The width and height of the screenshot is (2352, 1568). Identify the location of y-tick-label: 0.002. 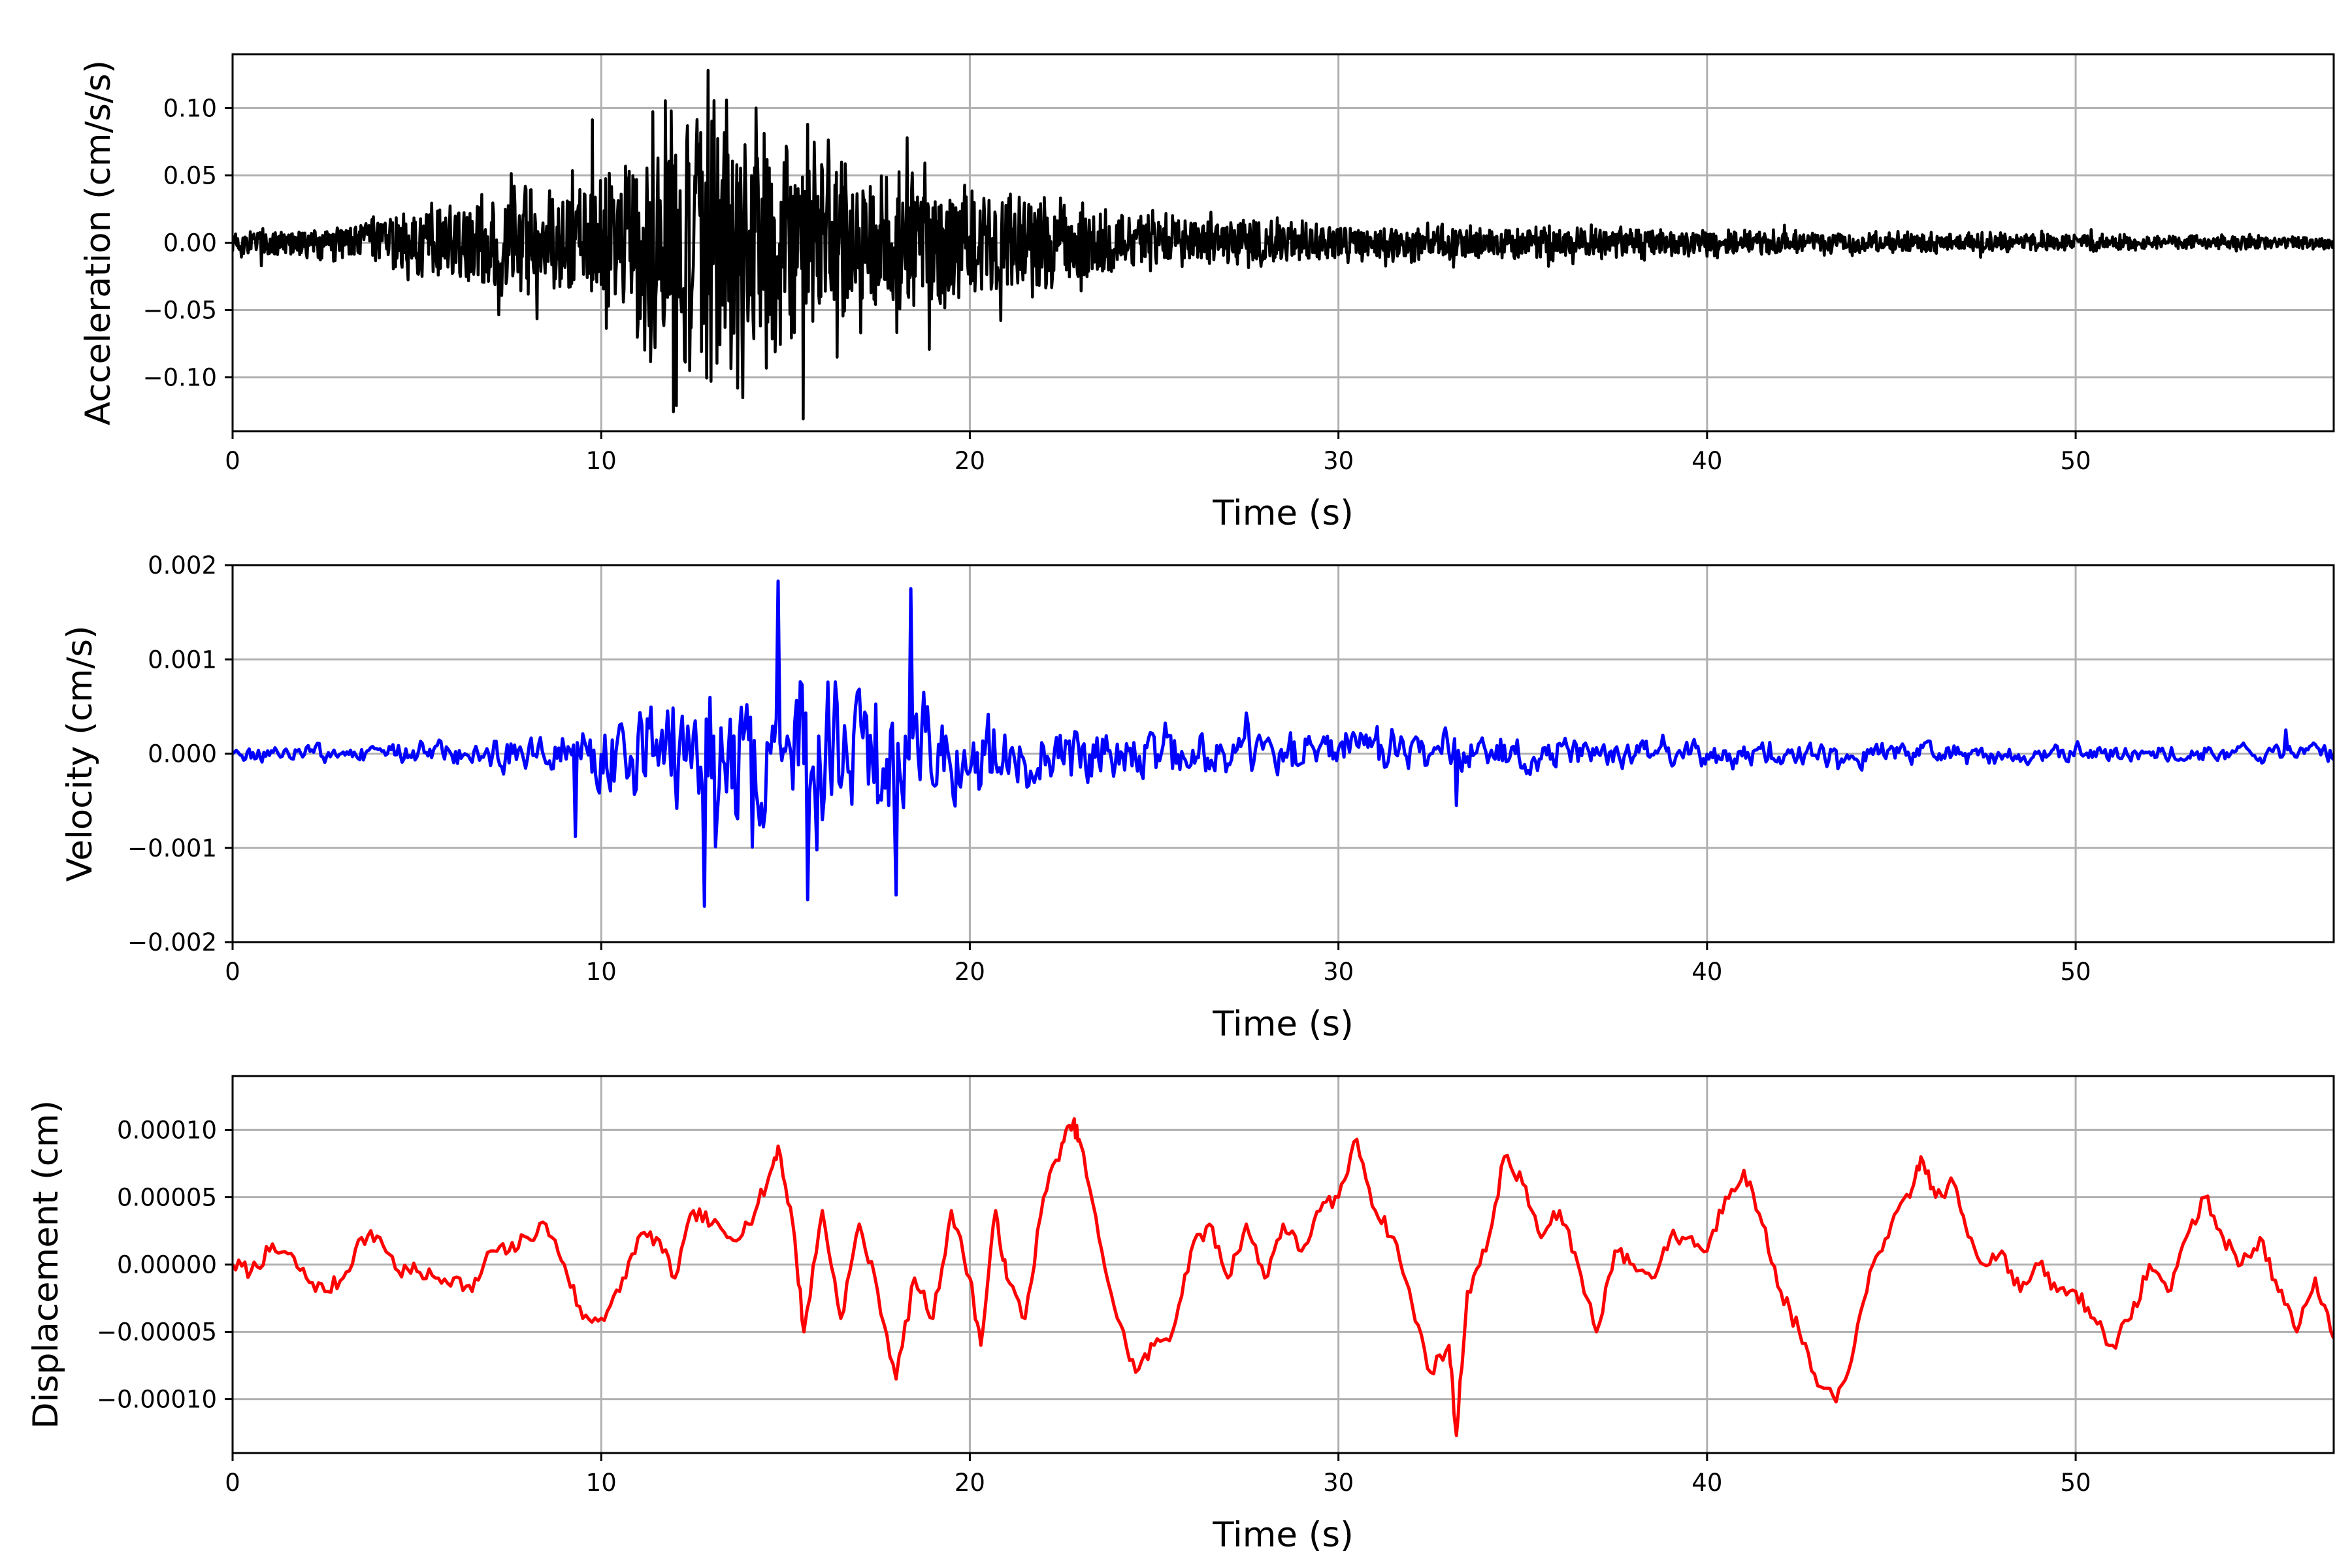
(182, 565).